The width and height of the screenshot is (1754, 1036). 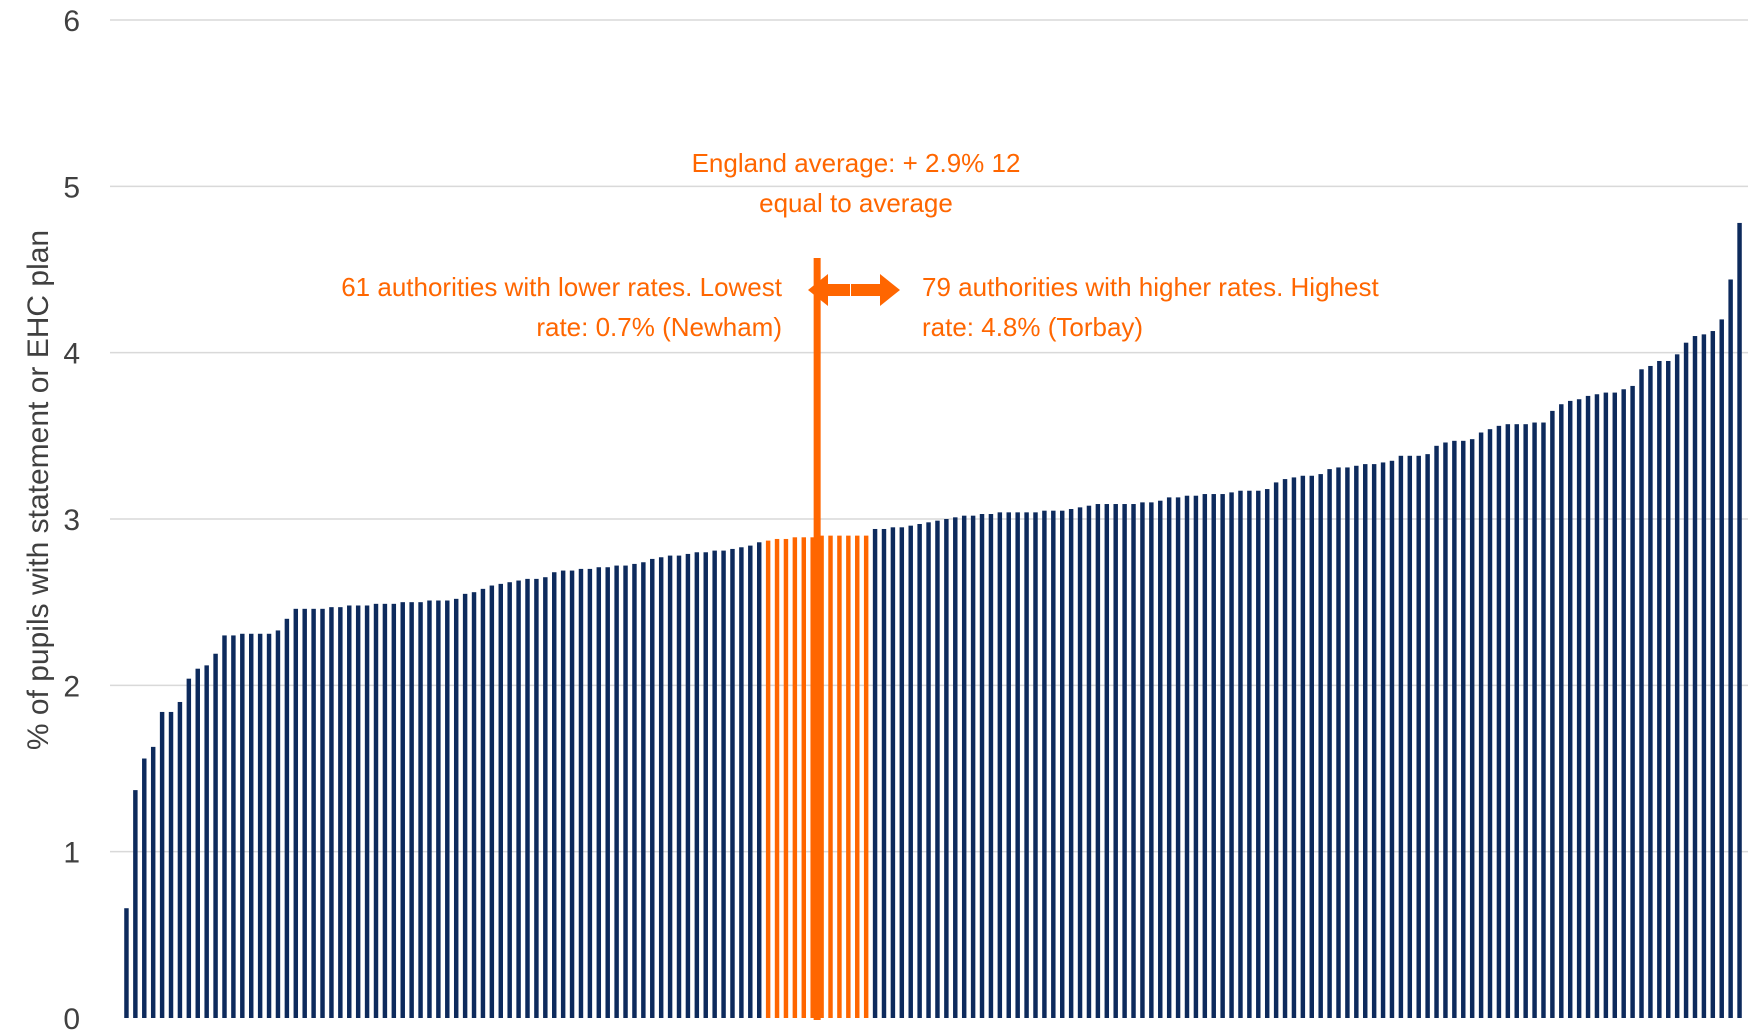 I want to click on average-label-line2: equal to average, so click(x=856, y=203).